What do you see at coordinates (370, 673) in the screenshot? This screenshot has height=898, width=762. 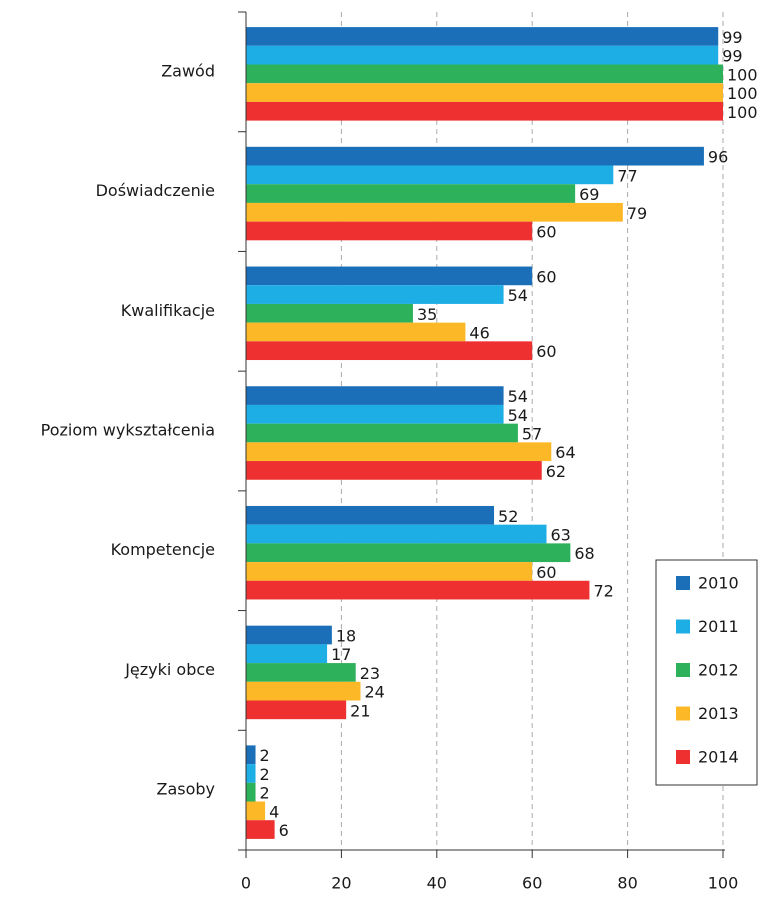 I see `value-label: 23` at bounding box center [370, 673].